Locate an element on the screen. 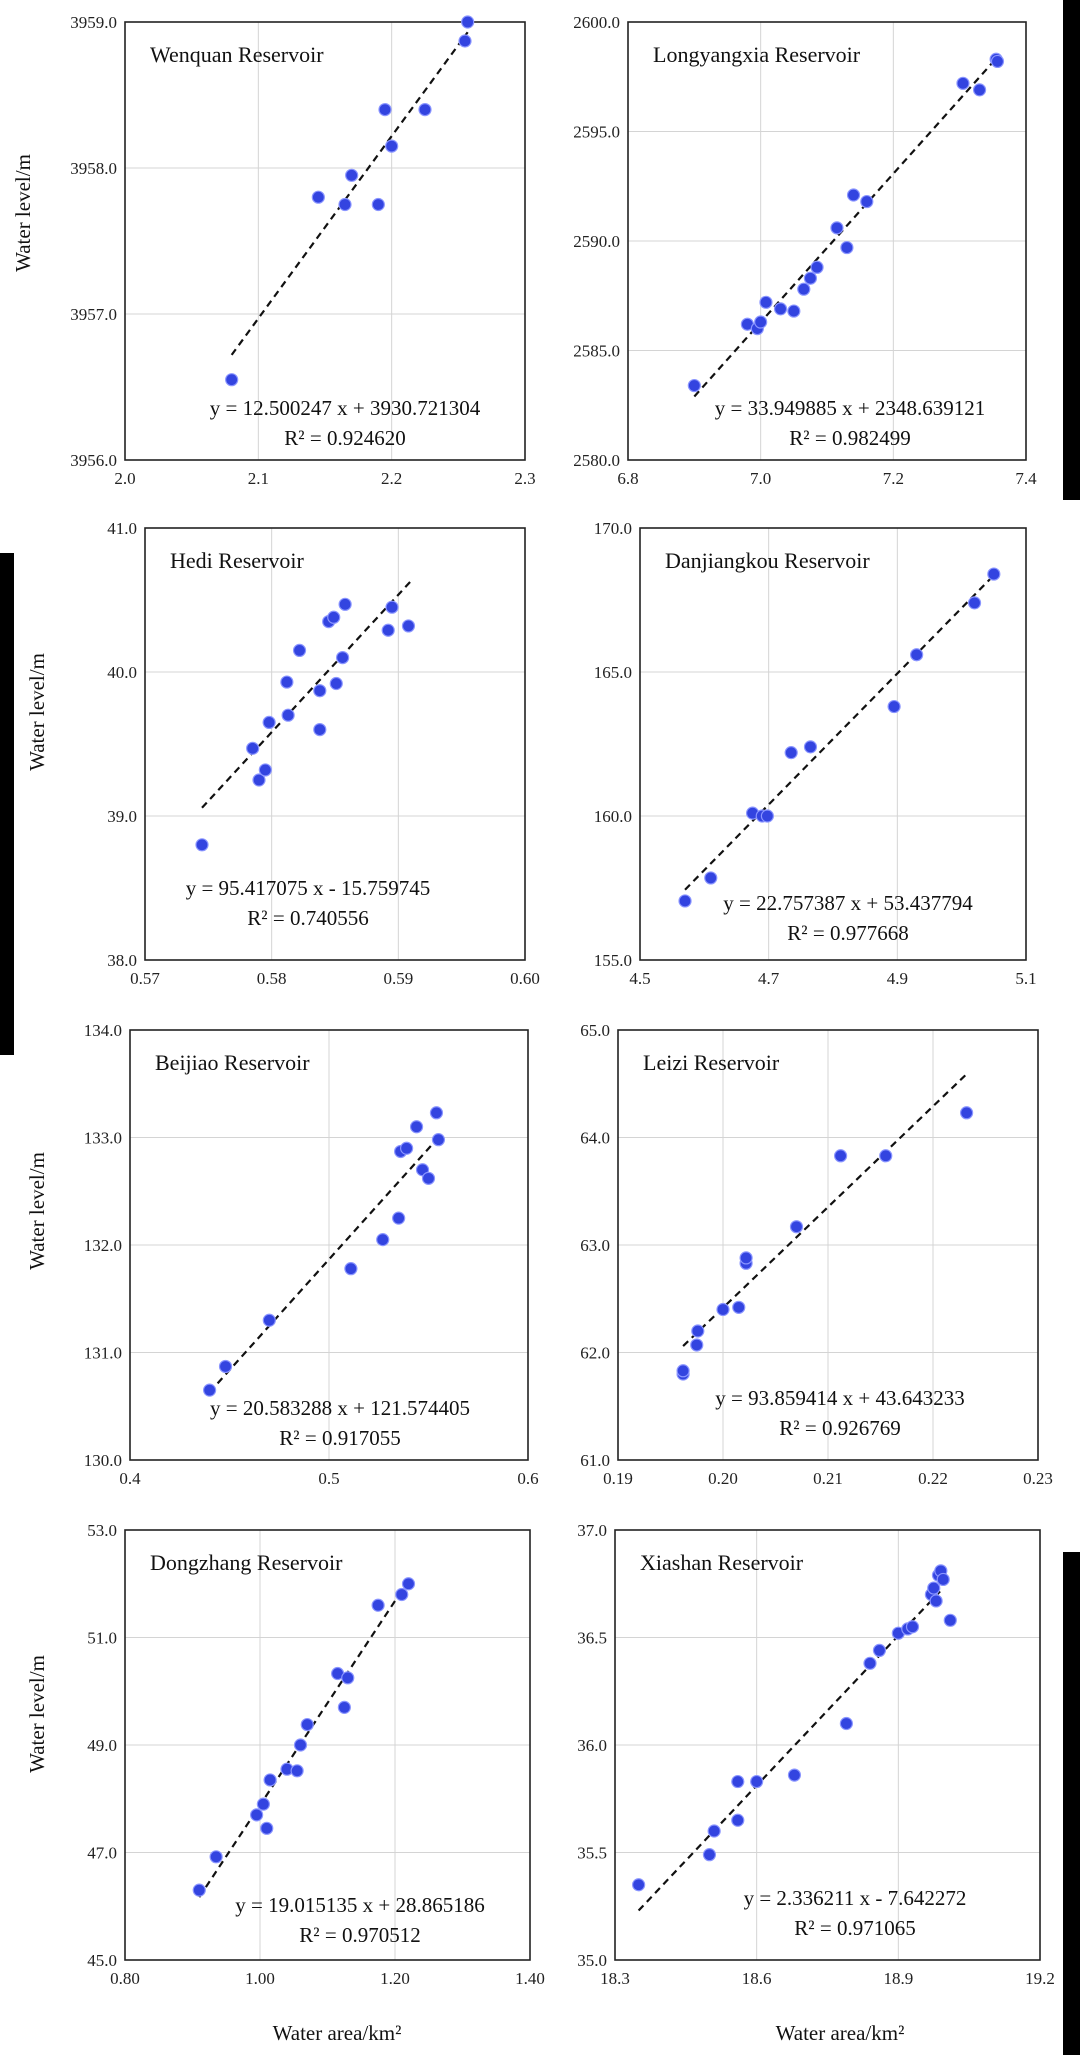 This screenshot has width=1080, height=2055. y-tick-label: 3957.0 is located at coordinates (93, 314).